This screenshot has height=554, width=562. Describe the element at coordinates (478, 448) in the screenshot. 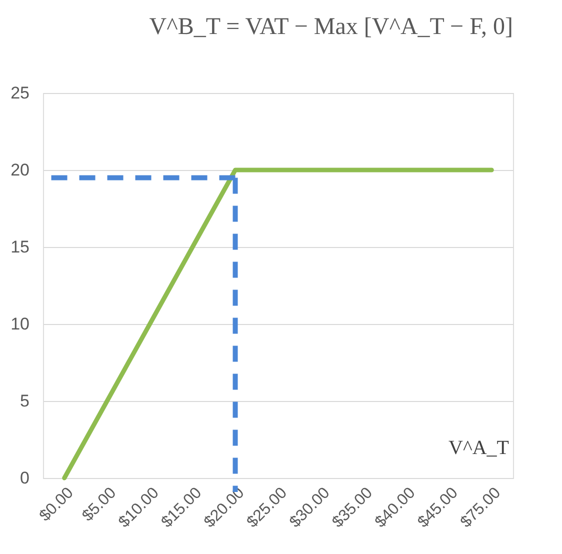

I see `x-axis-title: V^A_T` at that location.